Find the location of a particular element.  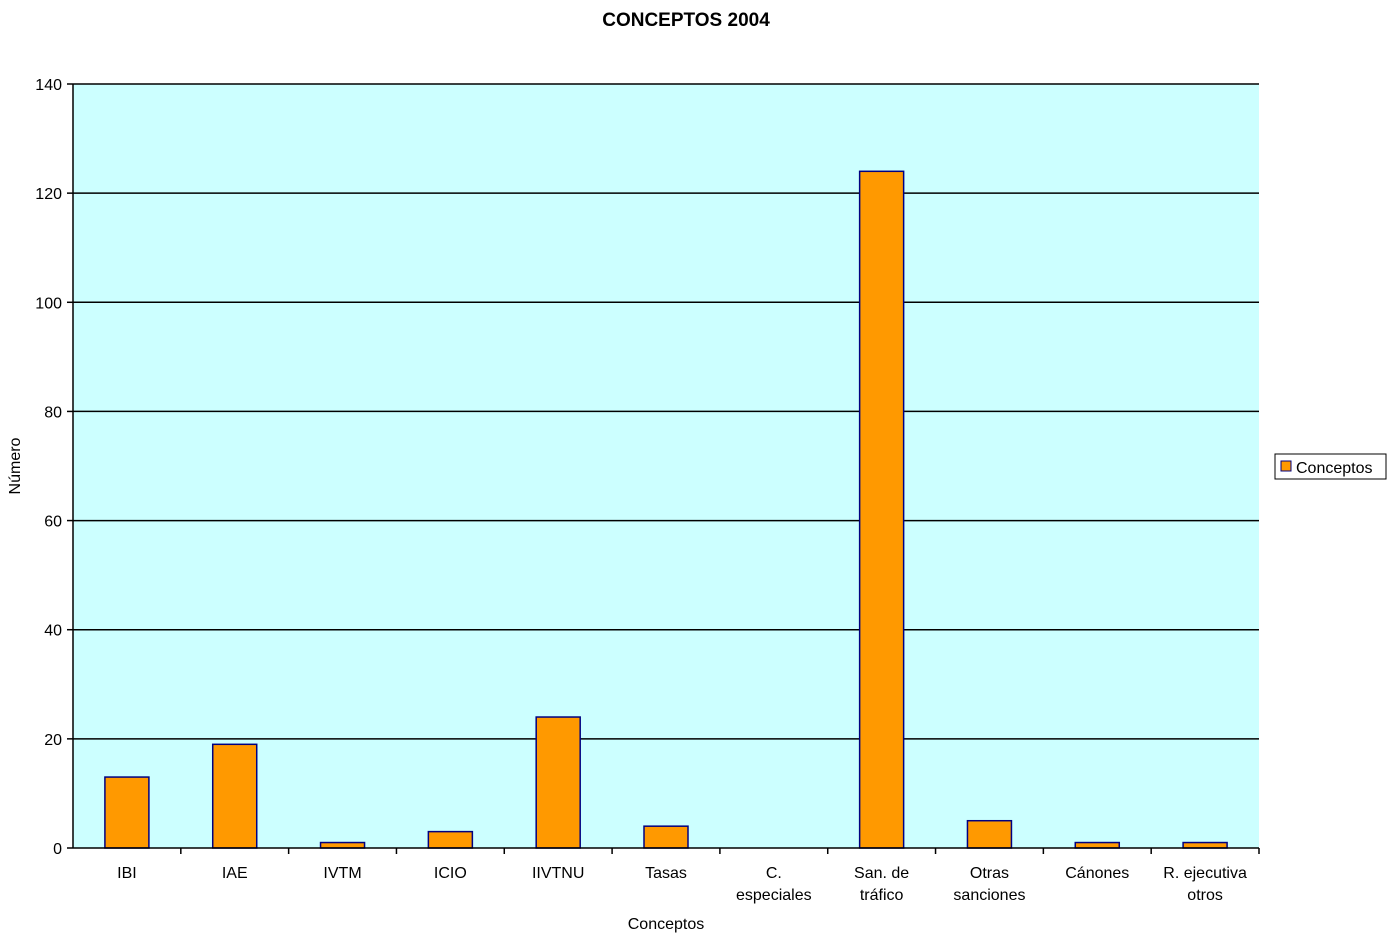

x-tick-label-line-7-1: tráfico is located at coordinates (882, 895).